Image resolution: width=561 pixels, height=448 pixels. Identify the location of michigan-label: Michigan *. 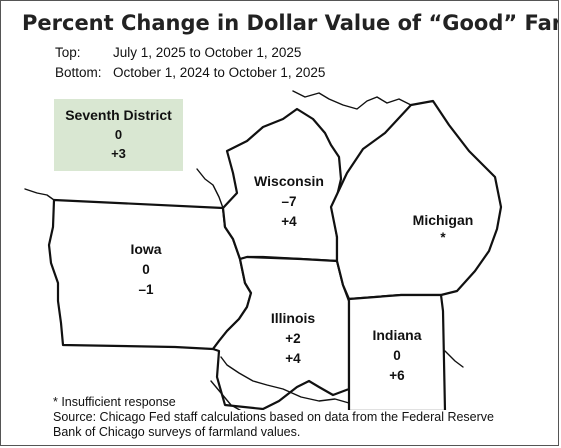
(443, 228).